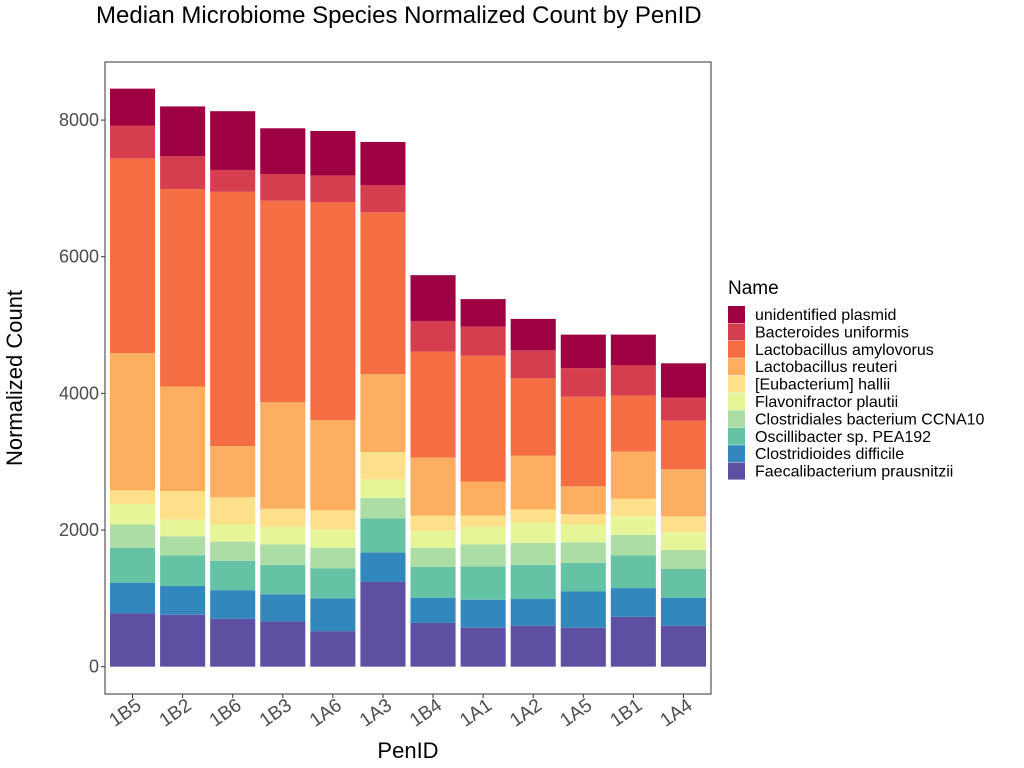  Describe the element at coordinates (753, 288) in the screenshot. I see `legend-title: Name` at that location.